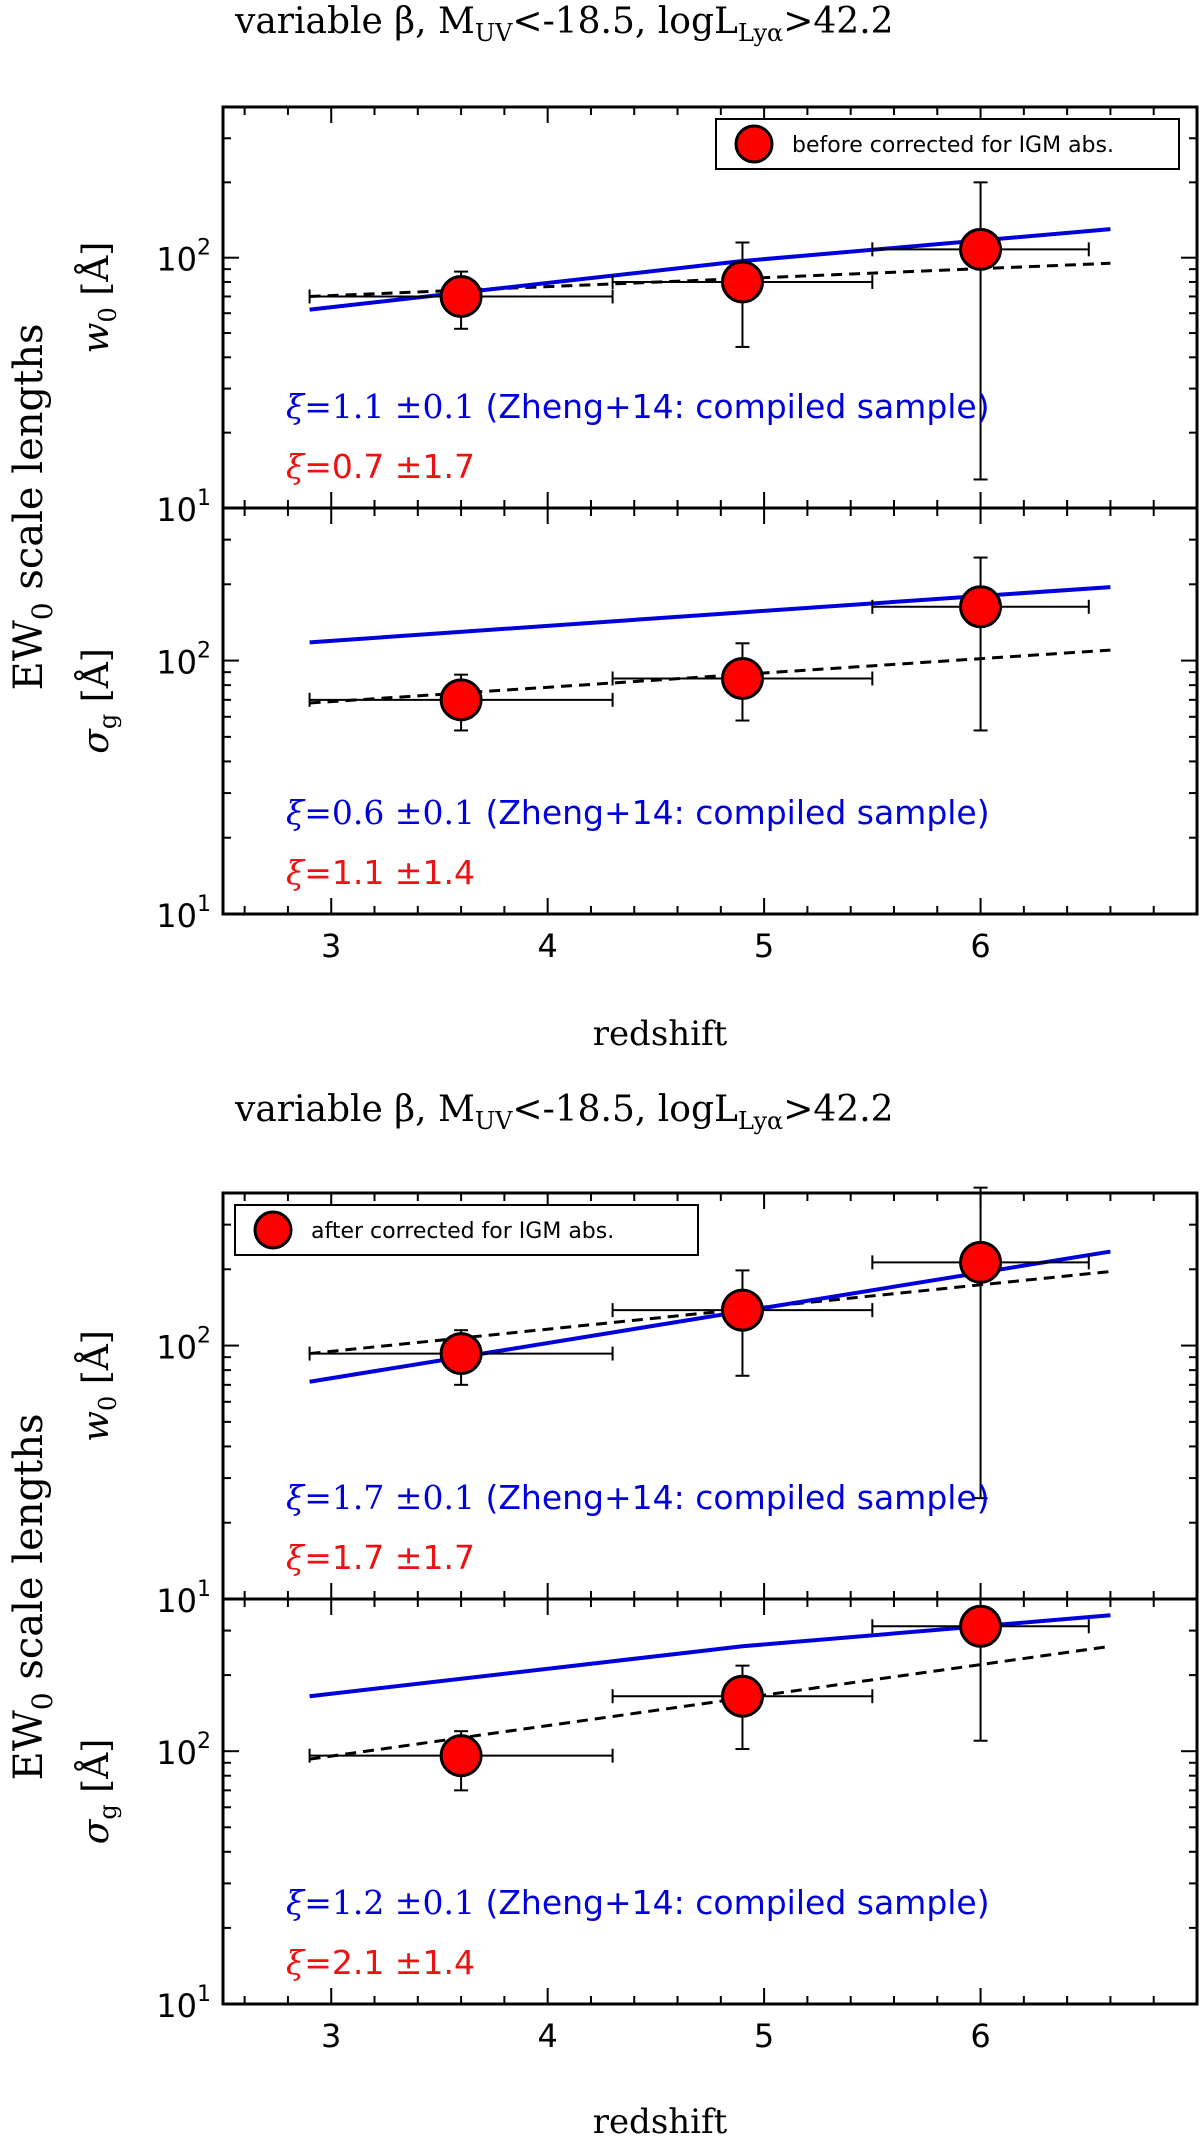  Describe the element at coordinates (389, 466) in the screenshot. I see `xi-value: =0.7 ±1.7` at that location.